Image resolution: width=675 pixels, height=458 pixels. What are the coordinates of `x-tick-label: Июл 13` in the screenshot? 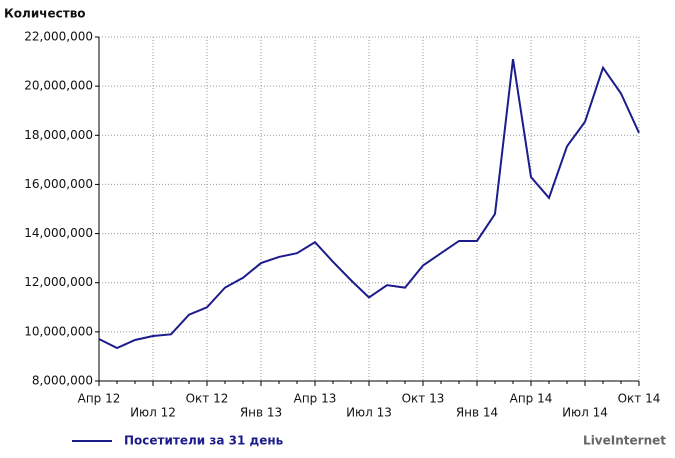 It's located at (369, 413).